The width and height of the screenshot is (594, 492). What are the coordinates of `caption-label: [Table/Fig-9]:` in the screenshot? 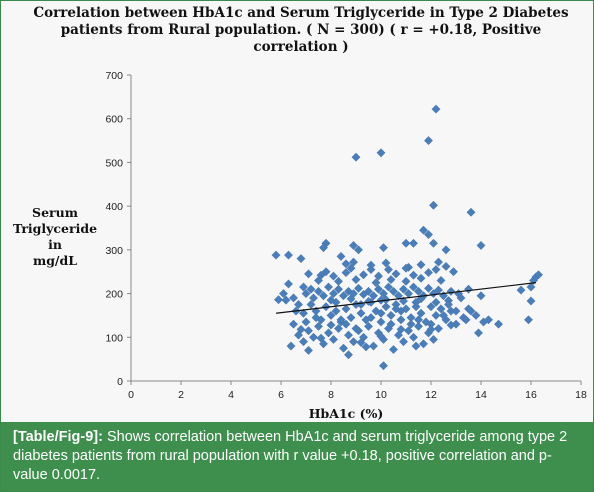 It's located at (58, 437).